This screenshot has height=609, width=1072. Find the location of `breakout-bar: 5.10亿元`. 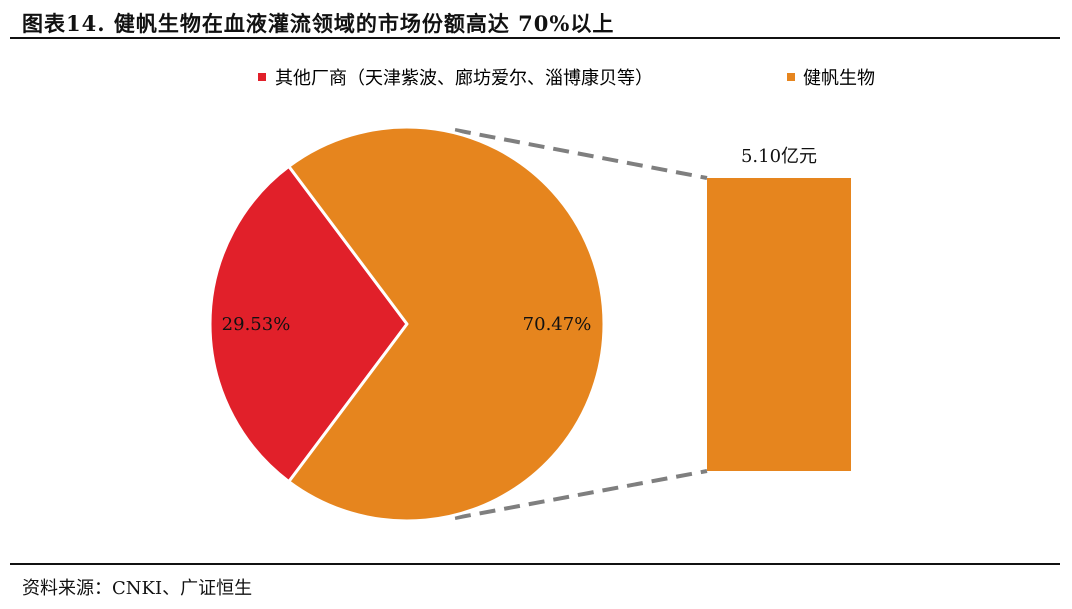

breakout-bar: 5.10亿元 is located at coordinates (779, 308).